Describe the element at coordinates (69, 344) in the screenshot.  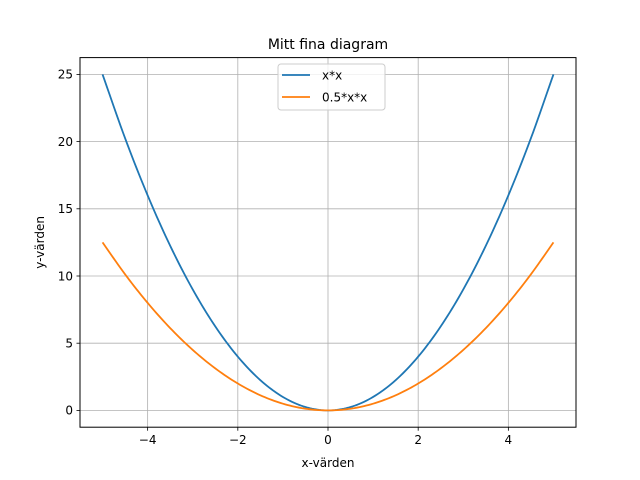
I see `y-tick-label: 5` at that location.